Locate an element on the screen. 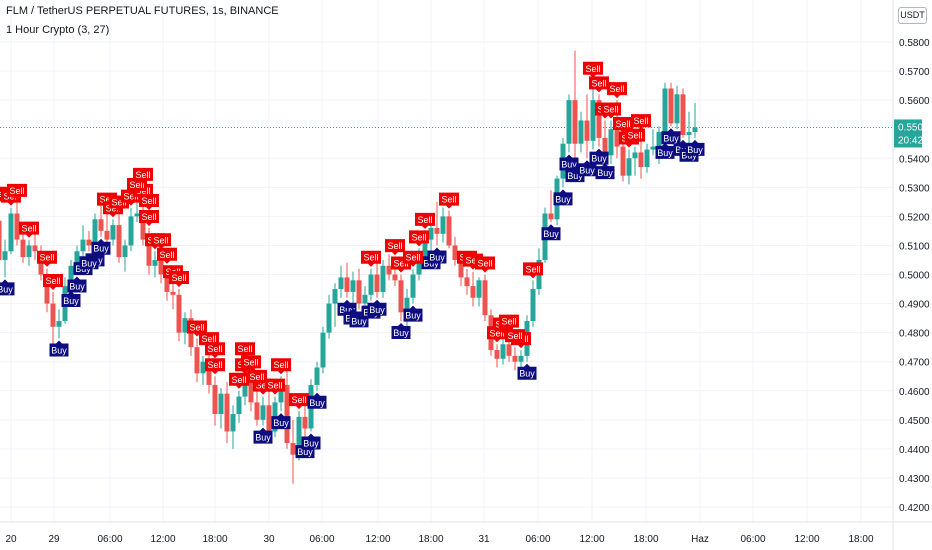  x-tick-label: 30 is located at coordinates (269, 539).